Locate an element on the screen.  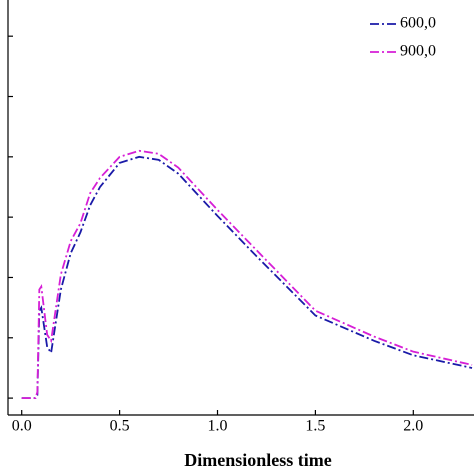
x-tick-label: 0.5 is located at coordinates (120, 426).